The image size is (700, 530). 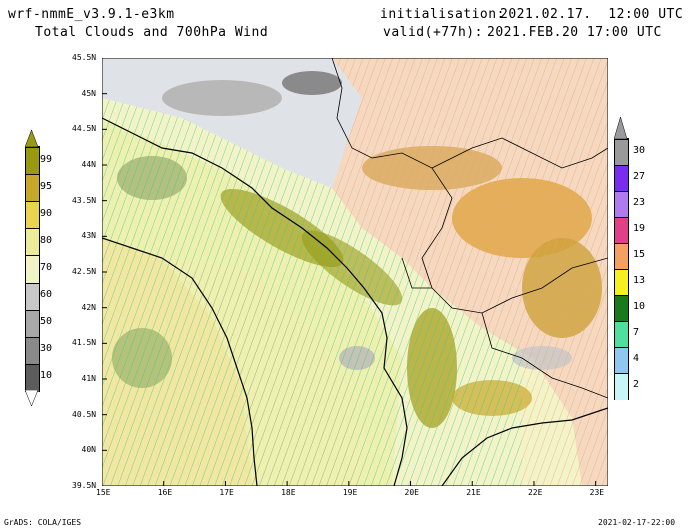 I want to click on colorbar-label: 4, so click(x=636, y=358).